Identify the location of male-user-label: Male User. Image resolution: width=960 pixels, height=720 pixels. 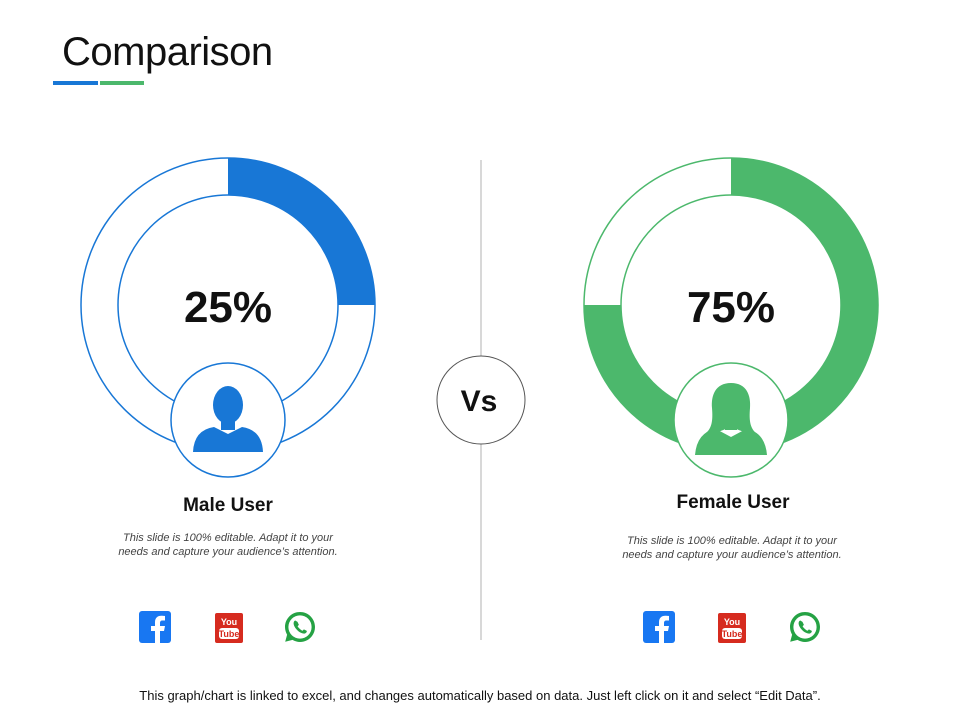
(228, 506).